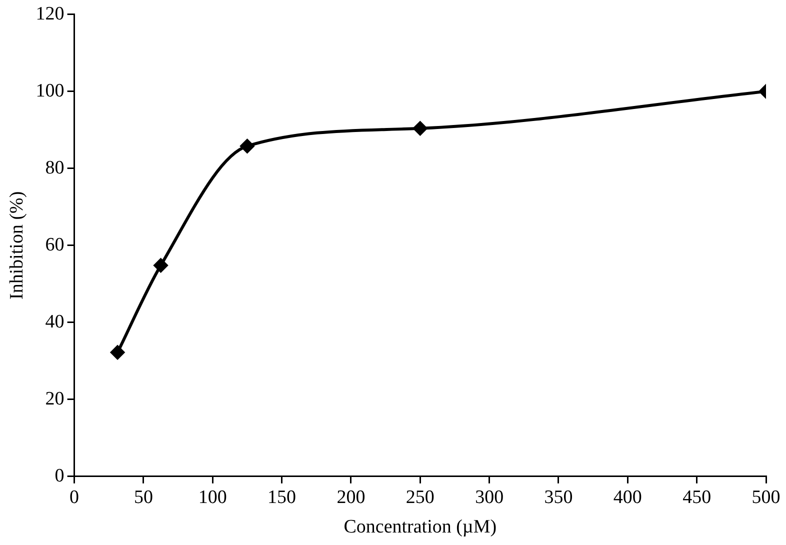 The height and width of the screenshot is (545, 786). Describe the element at coordinates (766, 497) in the screenshot. I see `x-tick-label: 500` at that location.